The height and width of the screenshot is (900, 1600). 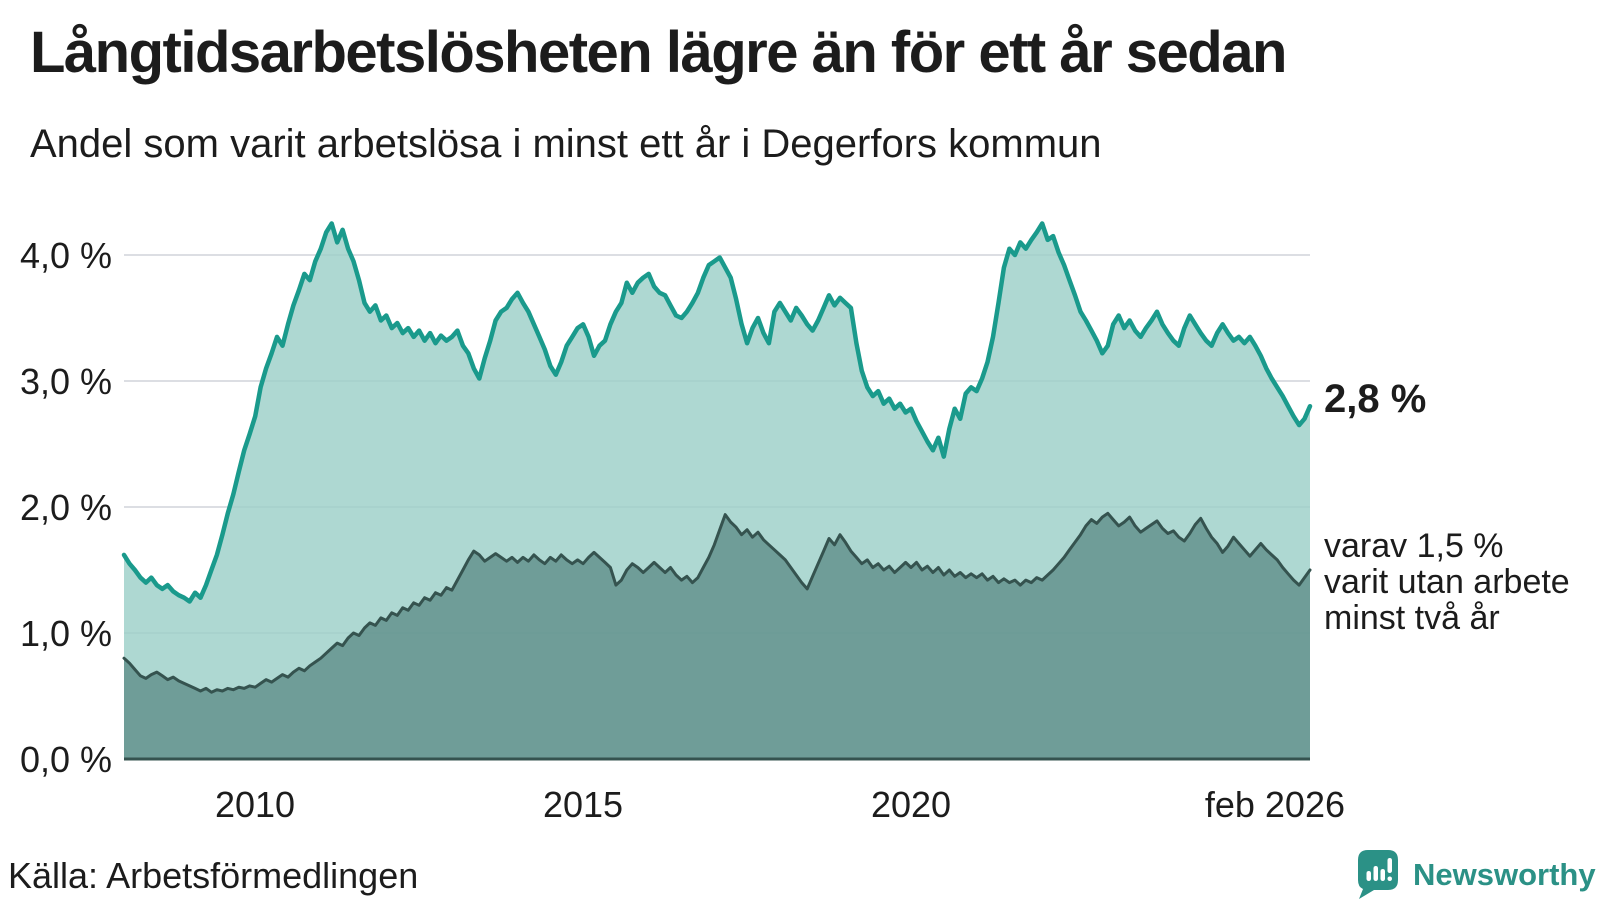 I want to click on end-value-label-one-year: 2,8 %, so click(x=1375, y=399).